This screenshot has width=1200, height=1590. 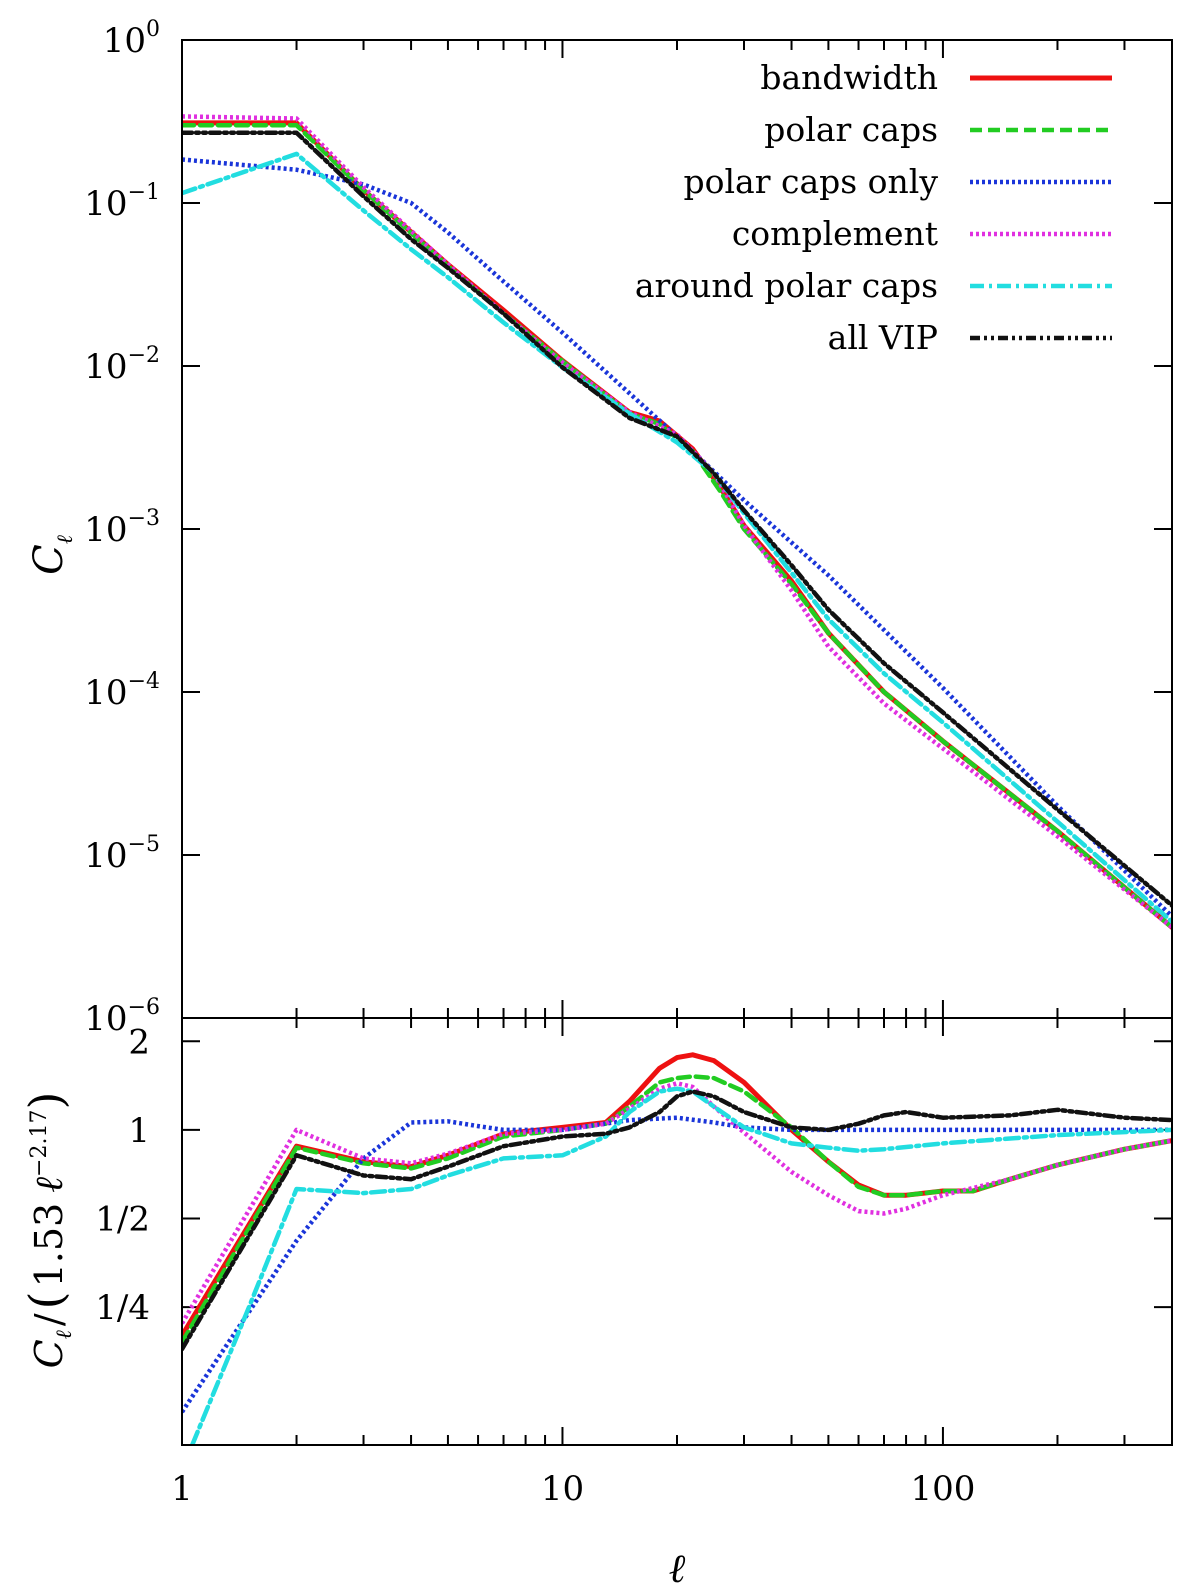 What do you see at coordinates (677, 1568) in the screenshot?
I see `x-axis-label: ℓ` at bounding box center [677, 1568].